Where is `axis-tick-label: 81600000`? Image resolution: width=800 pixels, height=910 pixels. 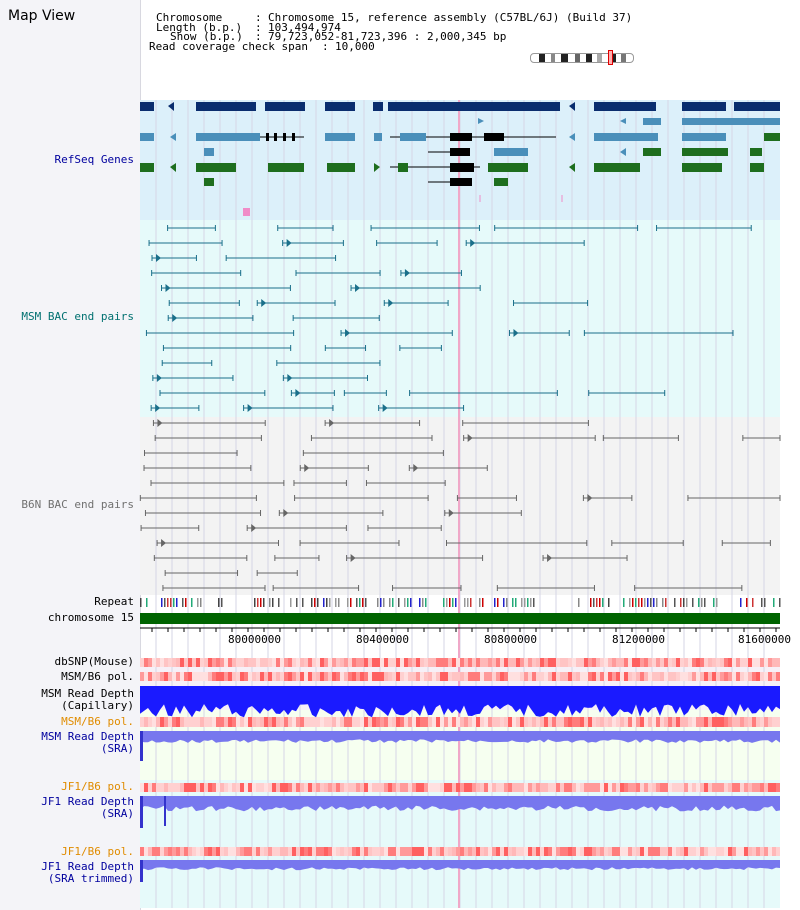 axis-tick-label: 81600000 is located at coordinates (764, 639).